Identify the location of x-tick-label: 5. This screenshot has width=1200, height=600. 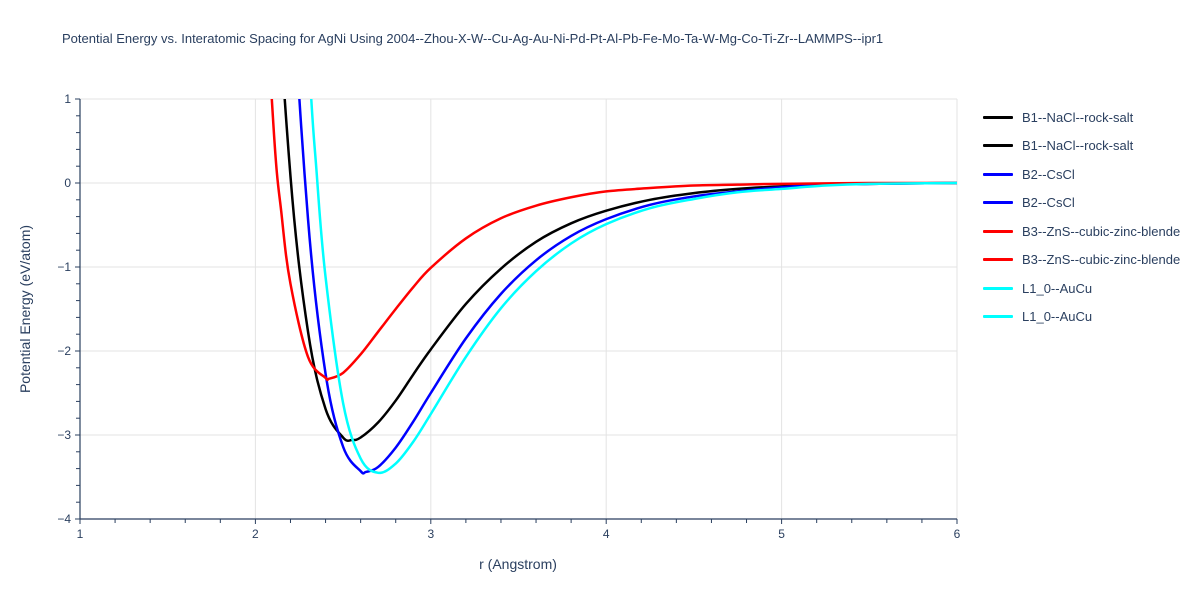
(781, 534).